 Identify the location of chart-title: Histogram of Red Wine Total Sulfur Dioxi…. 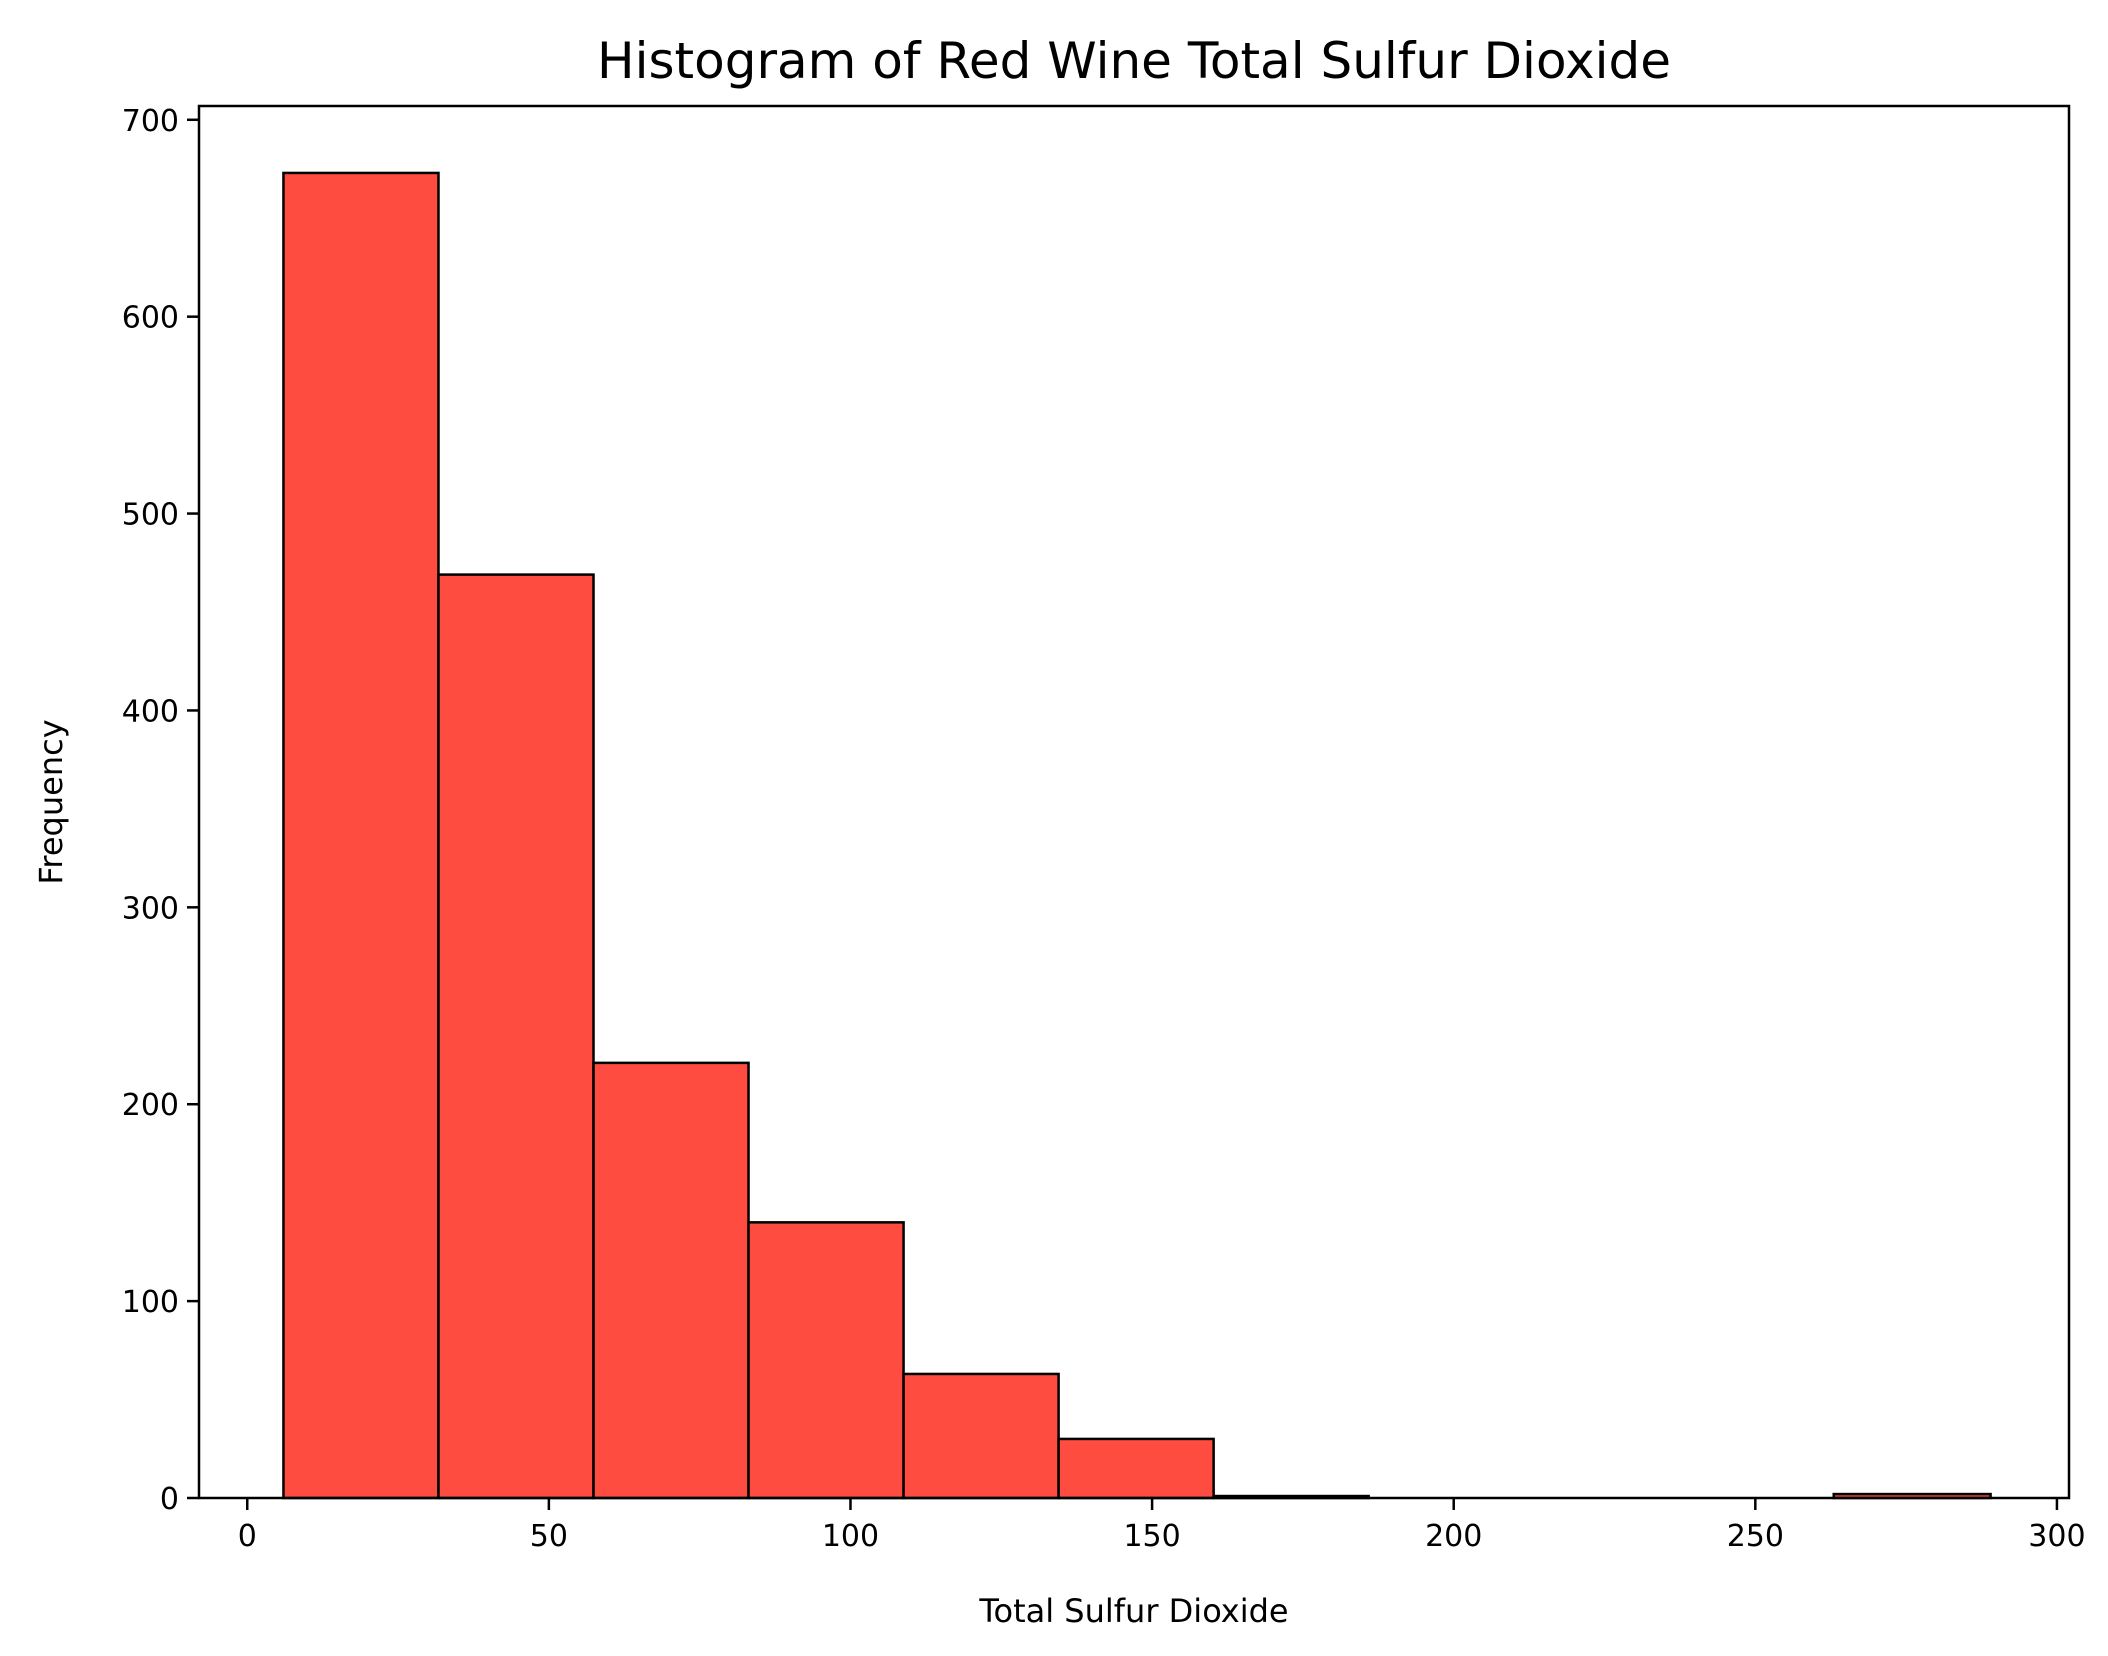
(1134, 61).